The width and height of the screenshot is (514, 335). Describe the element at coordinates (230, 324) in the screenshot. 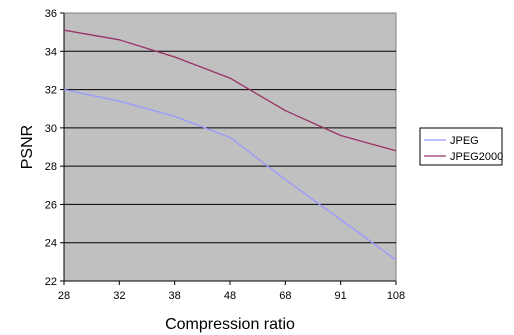

I see `x-axis-title: Compression ratio` at that location.